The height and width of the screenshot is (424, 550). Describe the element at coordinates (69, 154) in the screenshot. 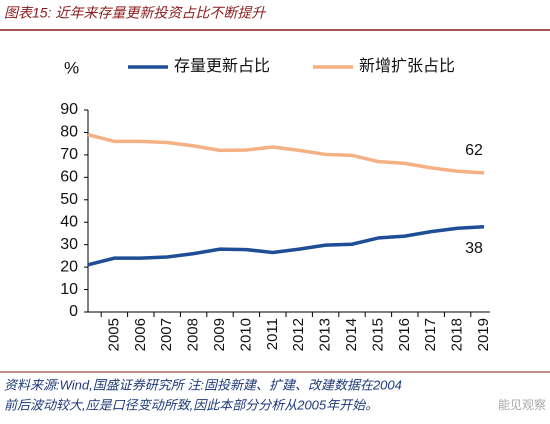

I see `y-tick-label: 70` at that location.